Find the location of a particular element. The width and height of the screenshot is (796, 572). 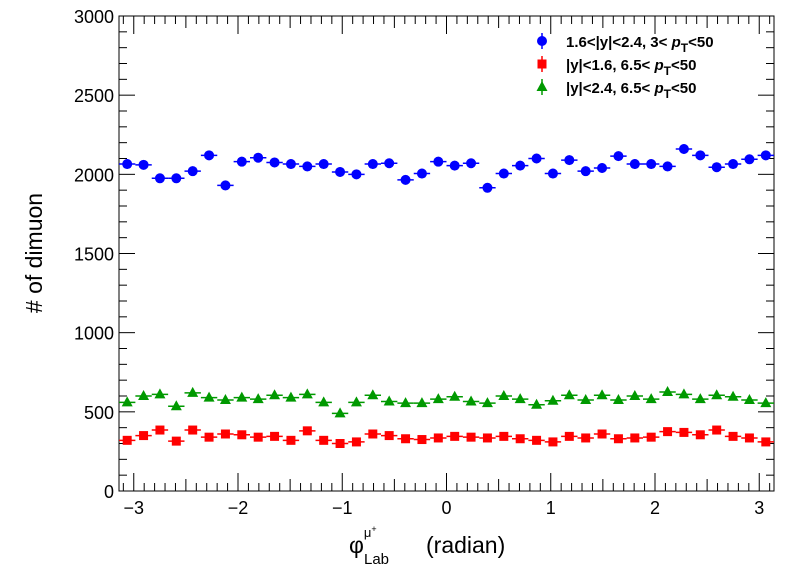

x-axis-label-unit: (radian) is located at coordinates (465, 545).